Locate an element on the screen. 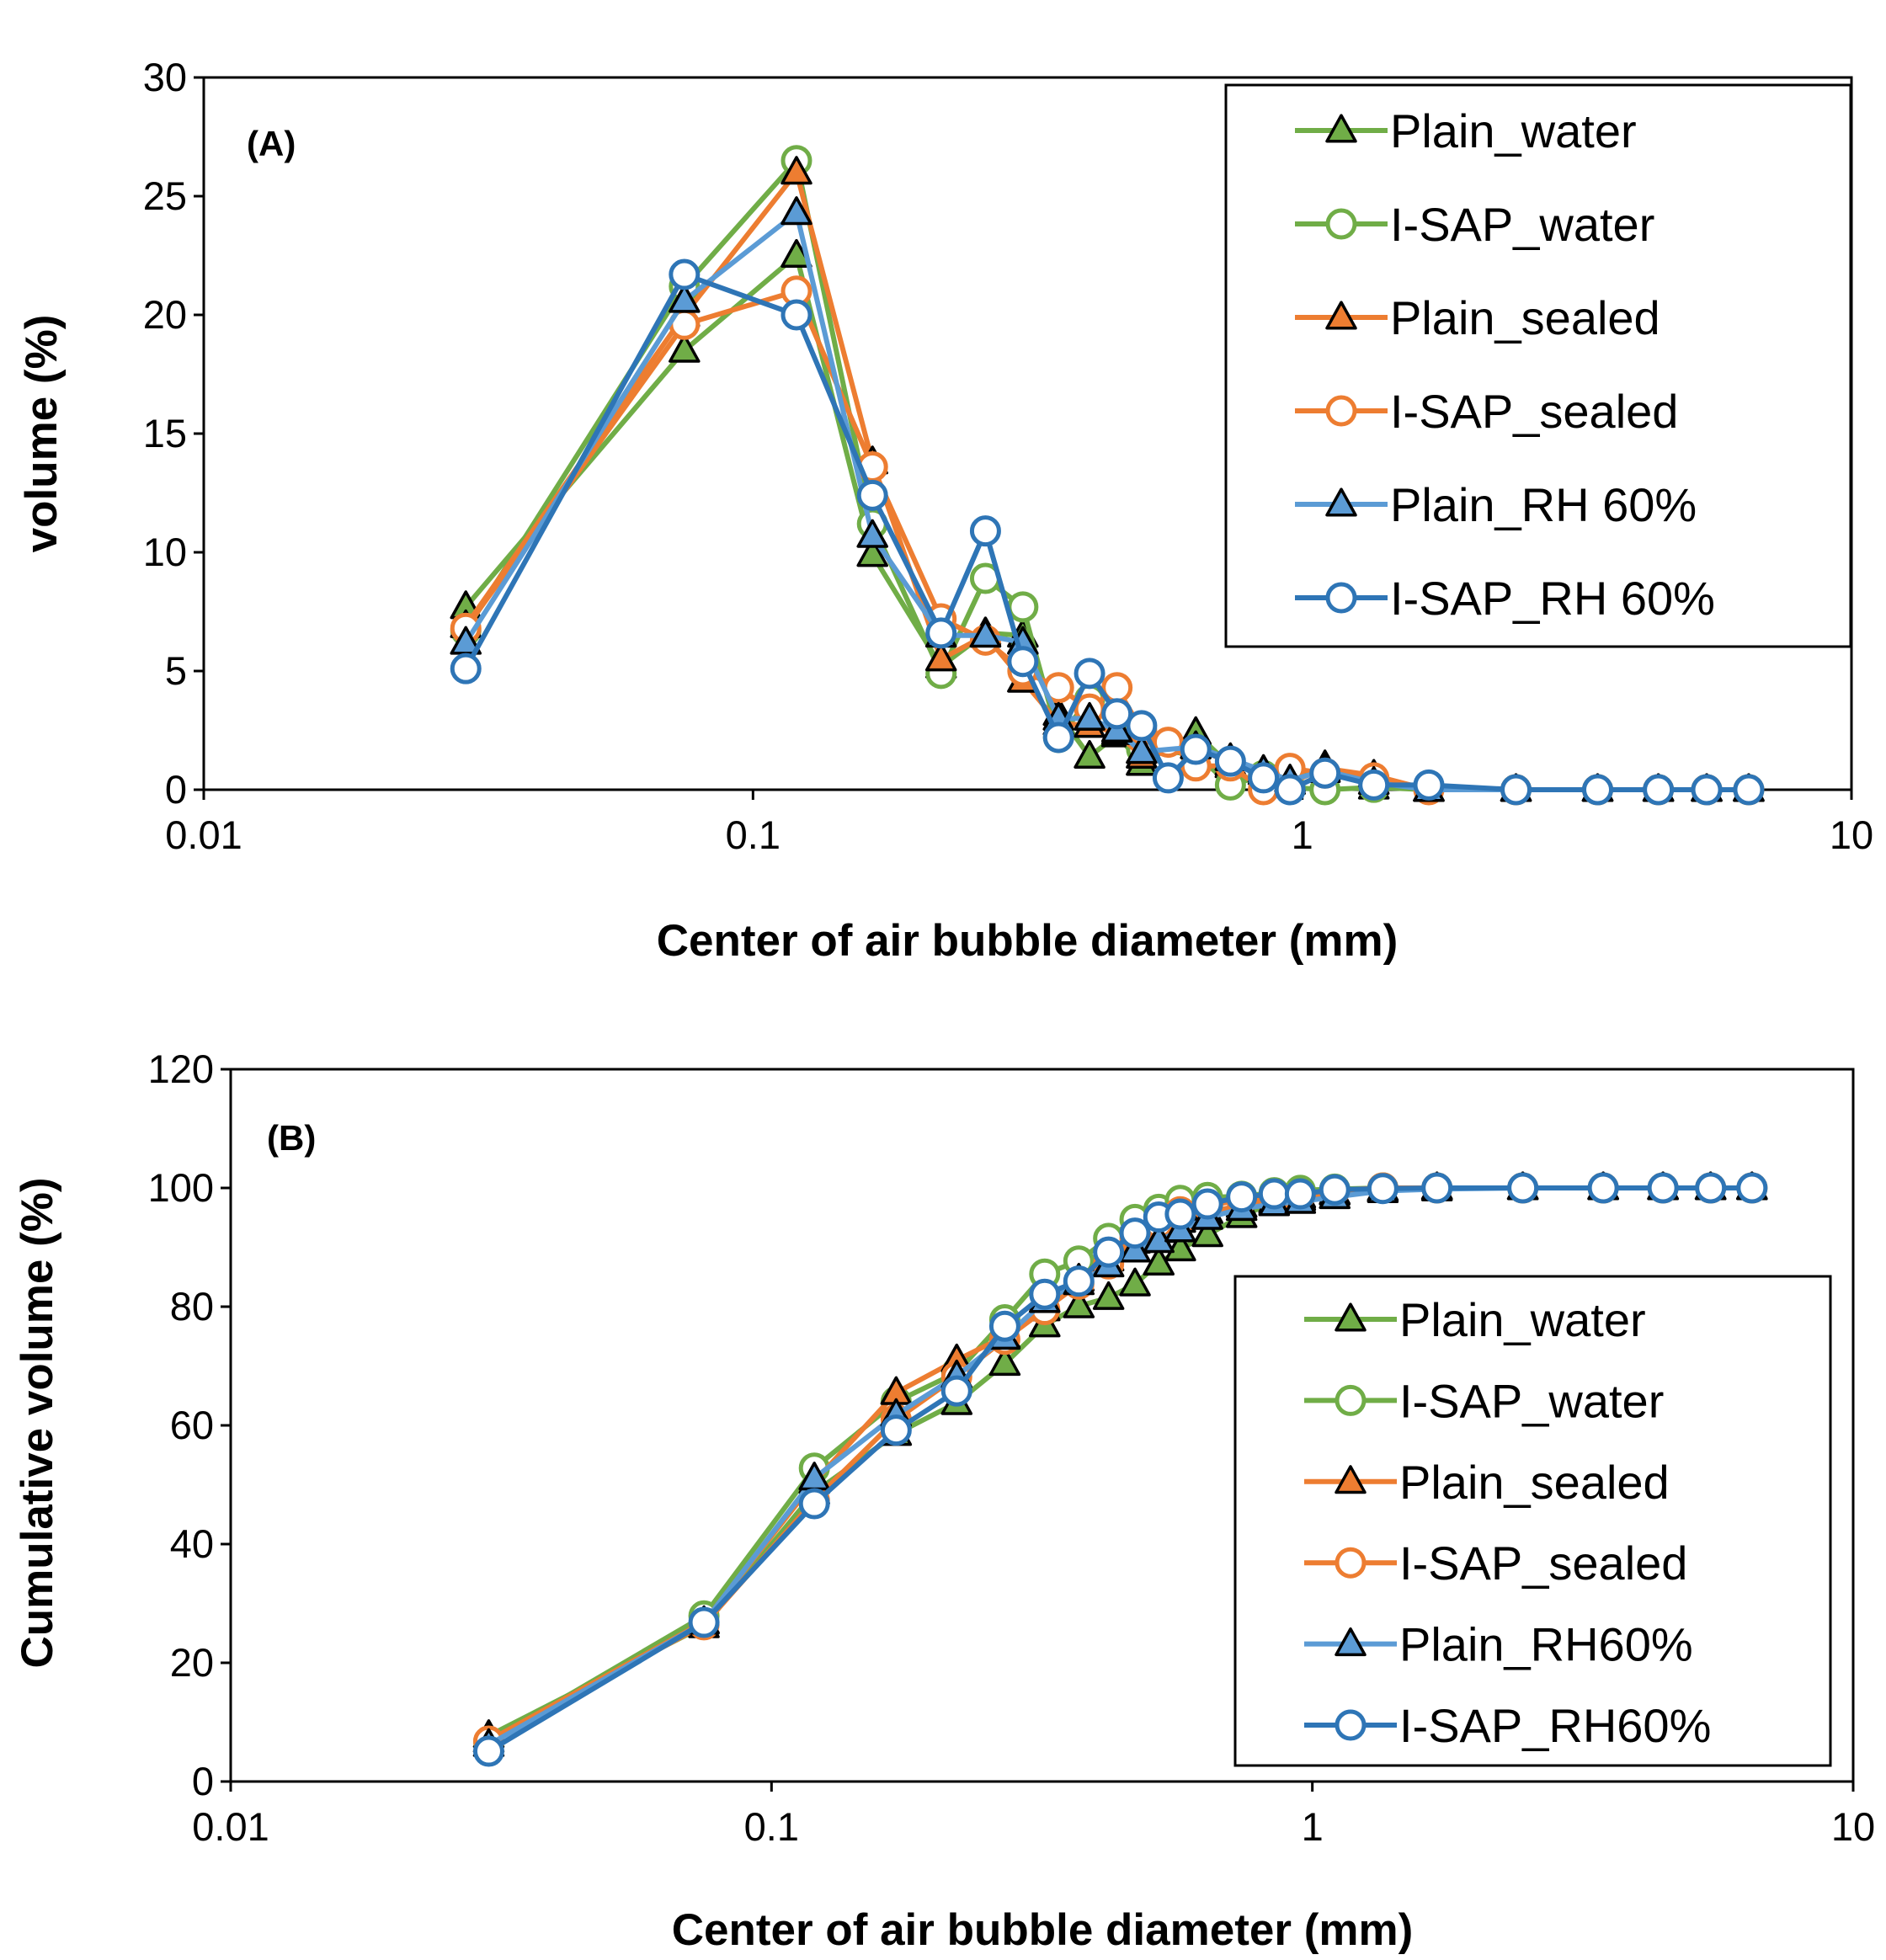 This screenshot has width=1886, height=1960. y-tick-label: 25 is located at coordinates (165, 195).